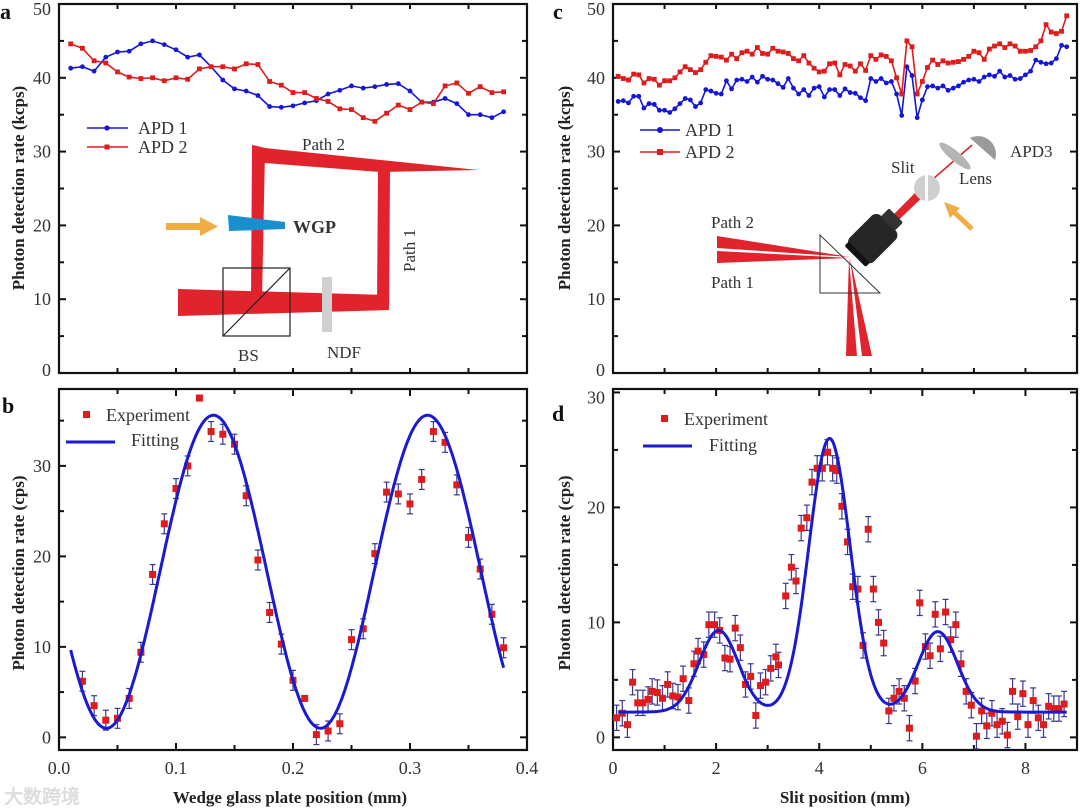 This screenshot has height=808, width=1080. What do you see at coordinates (314, 227) in the screenshot?
I see `label-wgp: WGP` at bounding box center [314, 227].